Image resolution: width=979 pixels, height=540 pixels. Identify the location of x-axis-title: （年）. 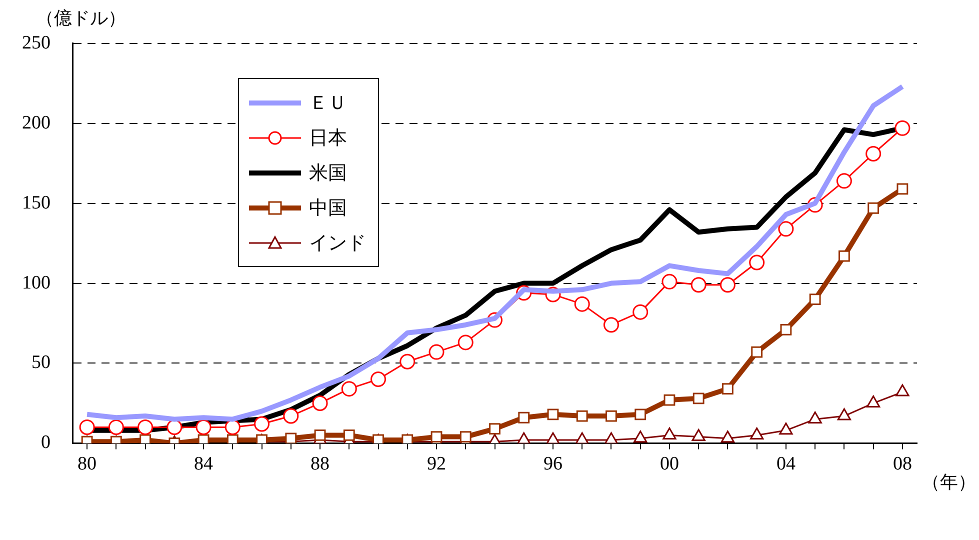
(949, 482).